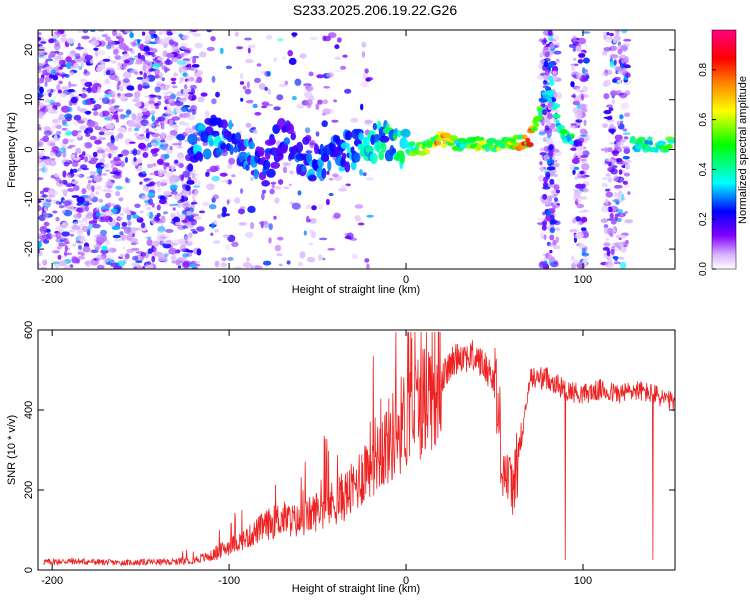  Describe the element at coordinates (29, 50) in the screenshot. I see `y-tick-label: 20` at that location.